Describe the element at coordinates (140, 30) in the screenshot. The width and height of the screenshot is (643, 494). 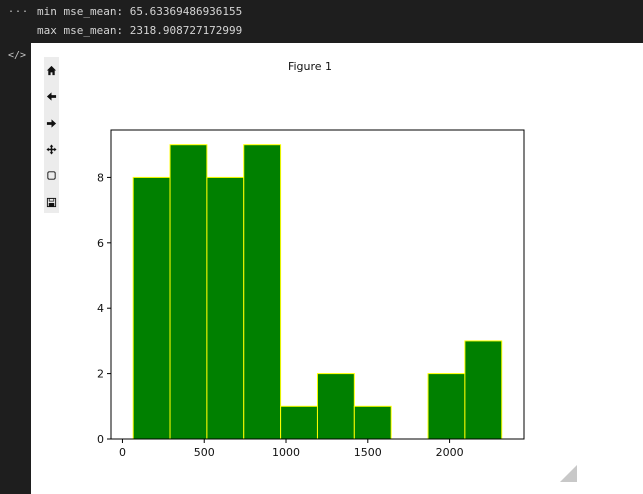
I see `output-line-max: max mse_mean: 2318.908727172999` at that location.